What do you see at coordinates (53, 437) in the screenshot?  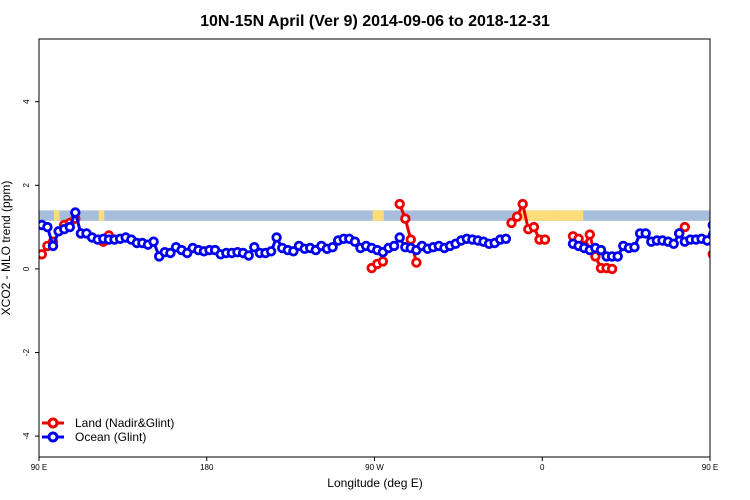 I see `legend-ocean-marker` at bounding box center [53, 437].